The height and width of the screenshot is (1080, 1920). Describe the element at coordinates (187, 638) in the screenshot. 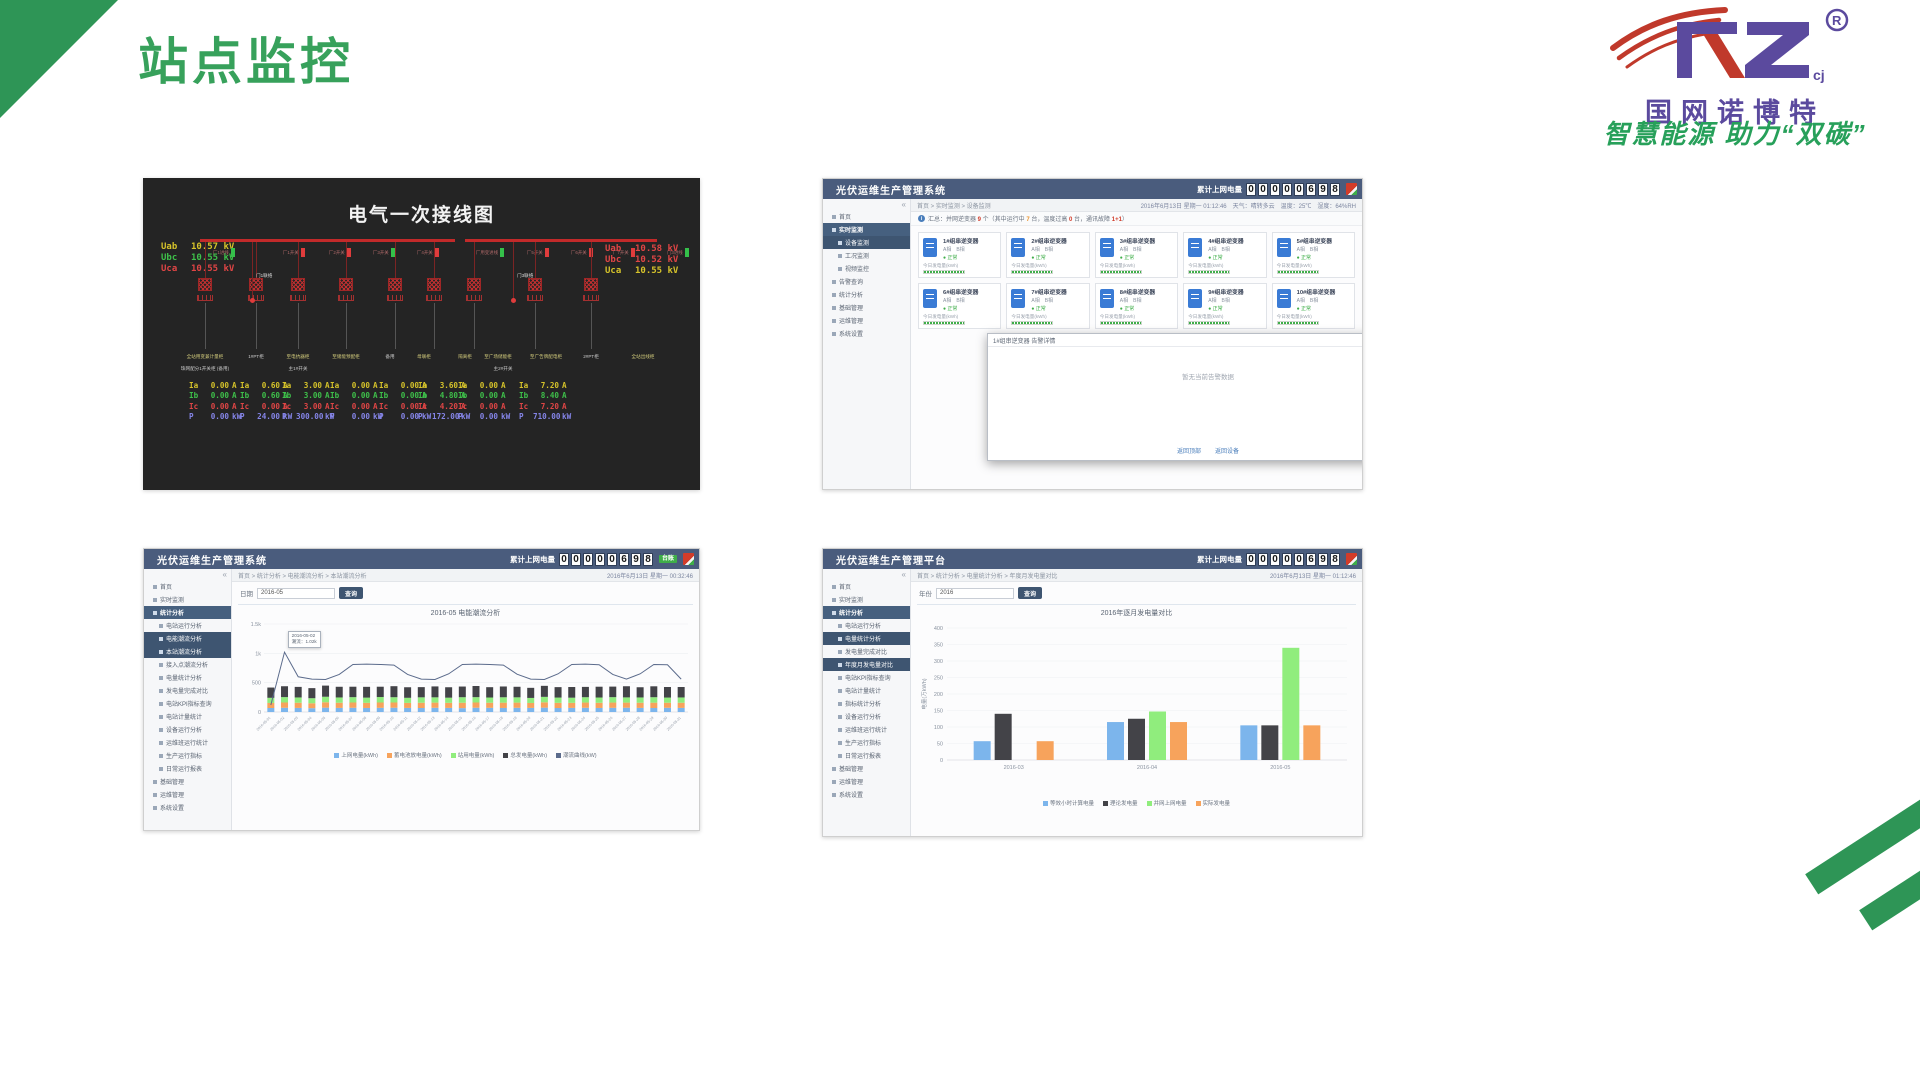

I see `sidebar-item-电能潮流分析: 电能潮流分析` at that location.